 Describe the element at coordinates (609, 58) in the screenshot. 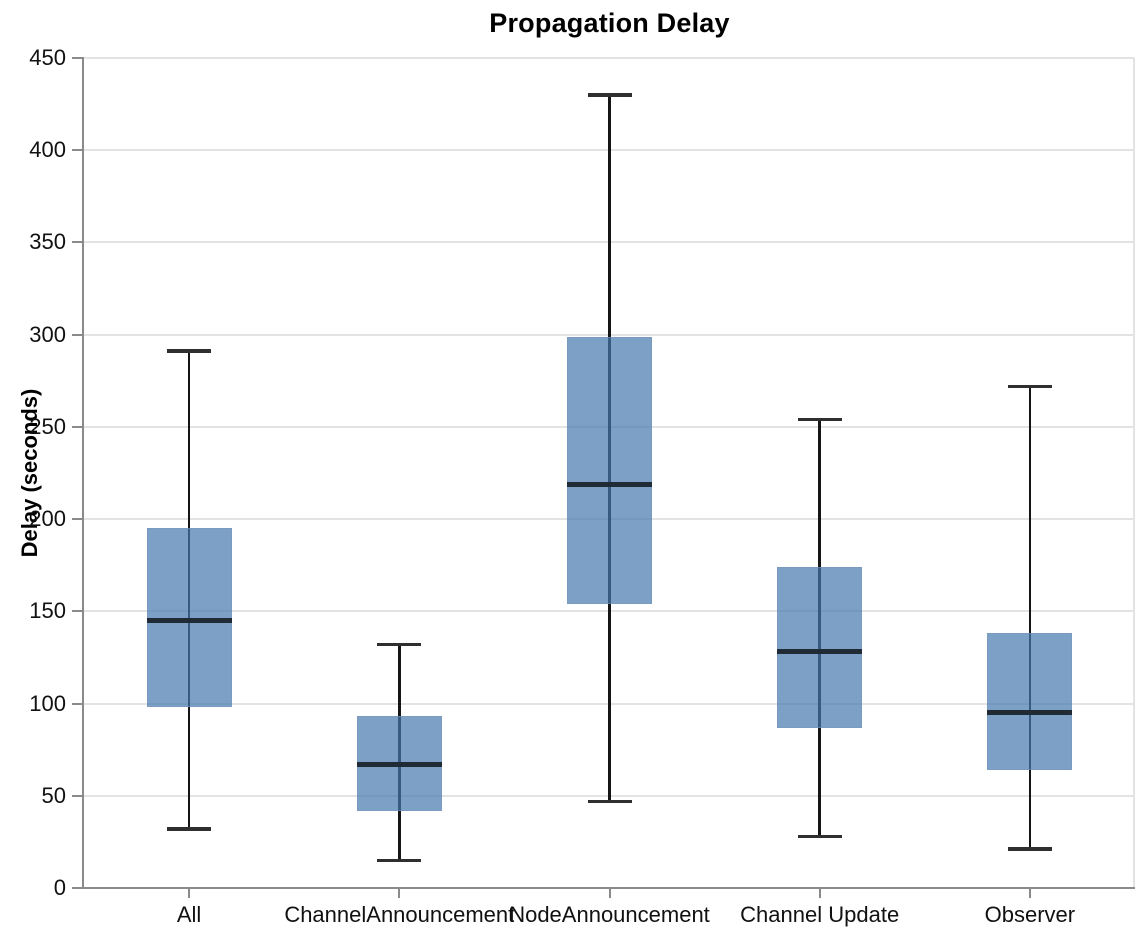

I see `gridline` at that location.